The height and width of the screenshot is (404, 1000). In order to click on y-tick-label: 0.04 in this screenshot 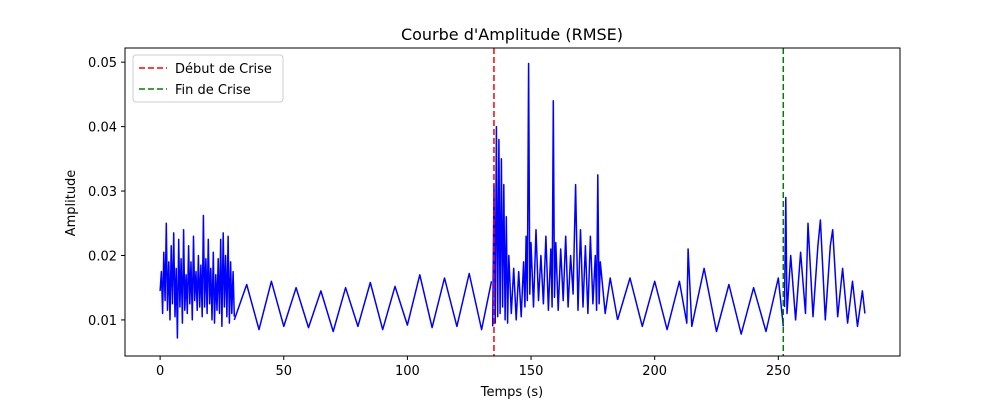, I will do `click(102, 128)`.